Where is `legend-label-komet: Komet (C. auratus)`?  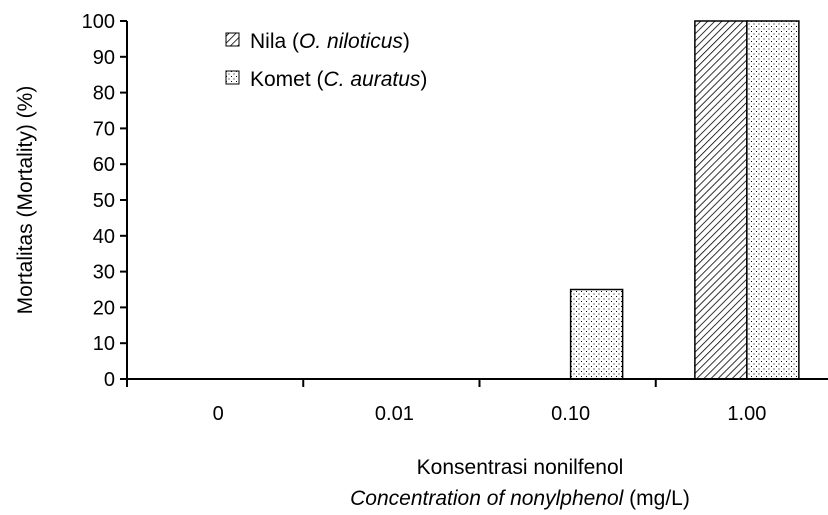
legend-label-komet: Komet (C. auratus) is located at coordinates (338, 79).